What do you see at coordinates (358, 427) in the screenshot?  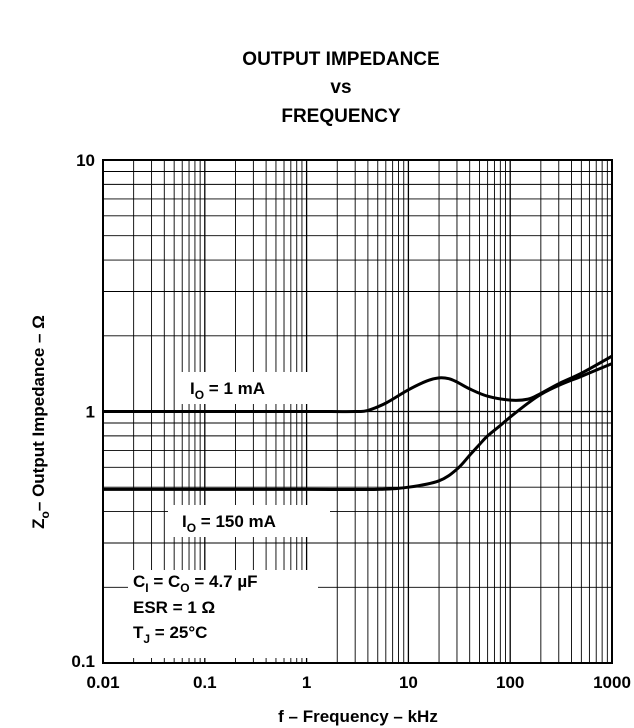 I see `series-line-150ma` at bounding box center [358, 427].